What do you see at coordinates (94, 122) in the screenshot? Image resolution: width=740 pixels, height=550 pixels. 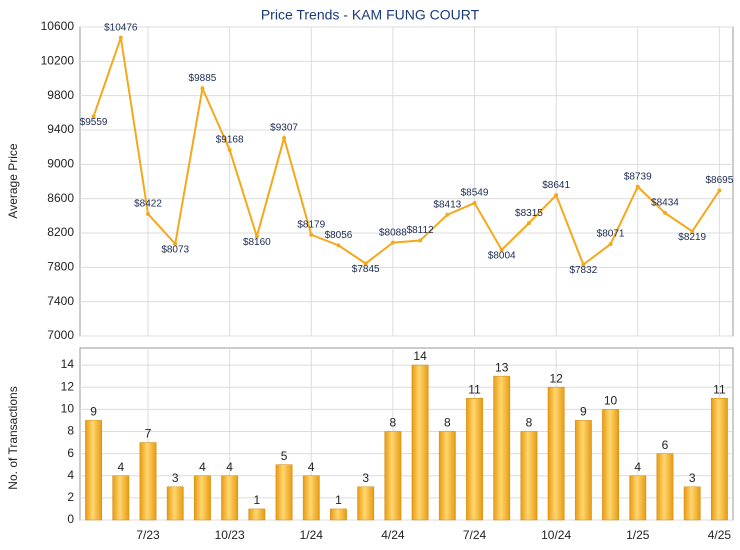 I see `data-label: $9559` at bounding box center [94, 122].